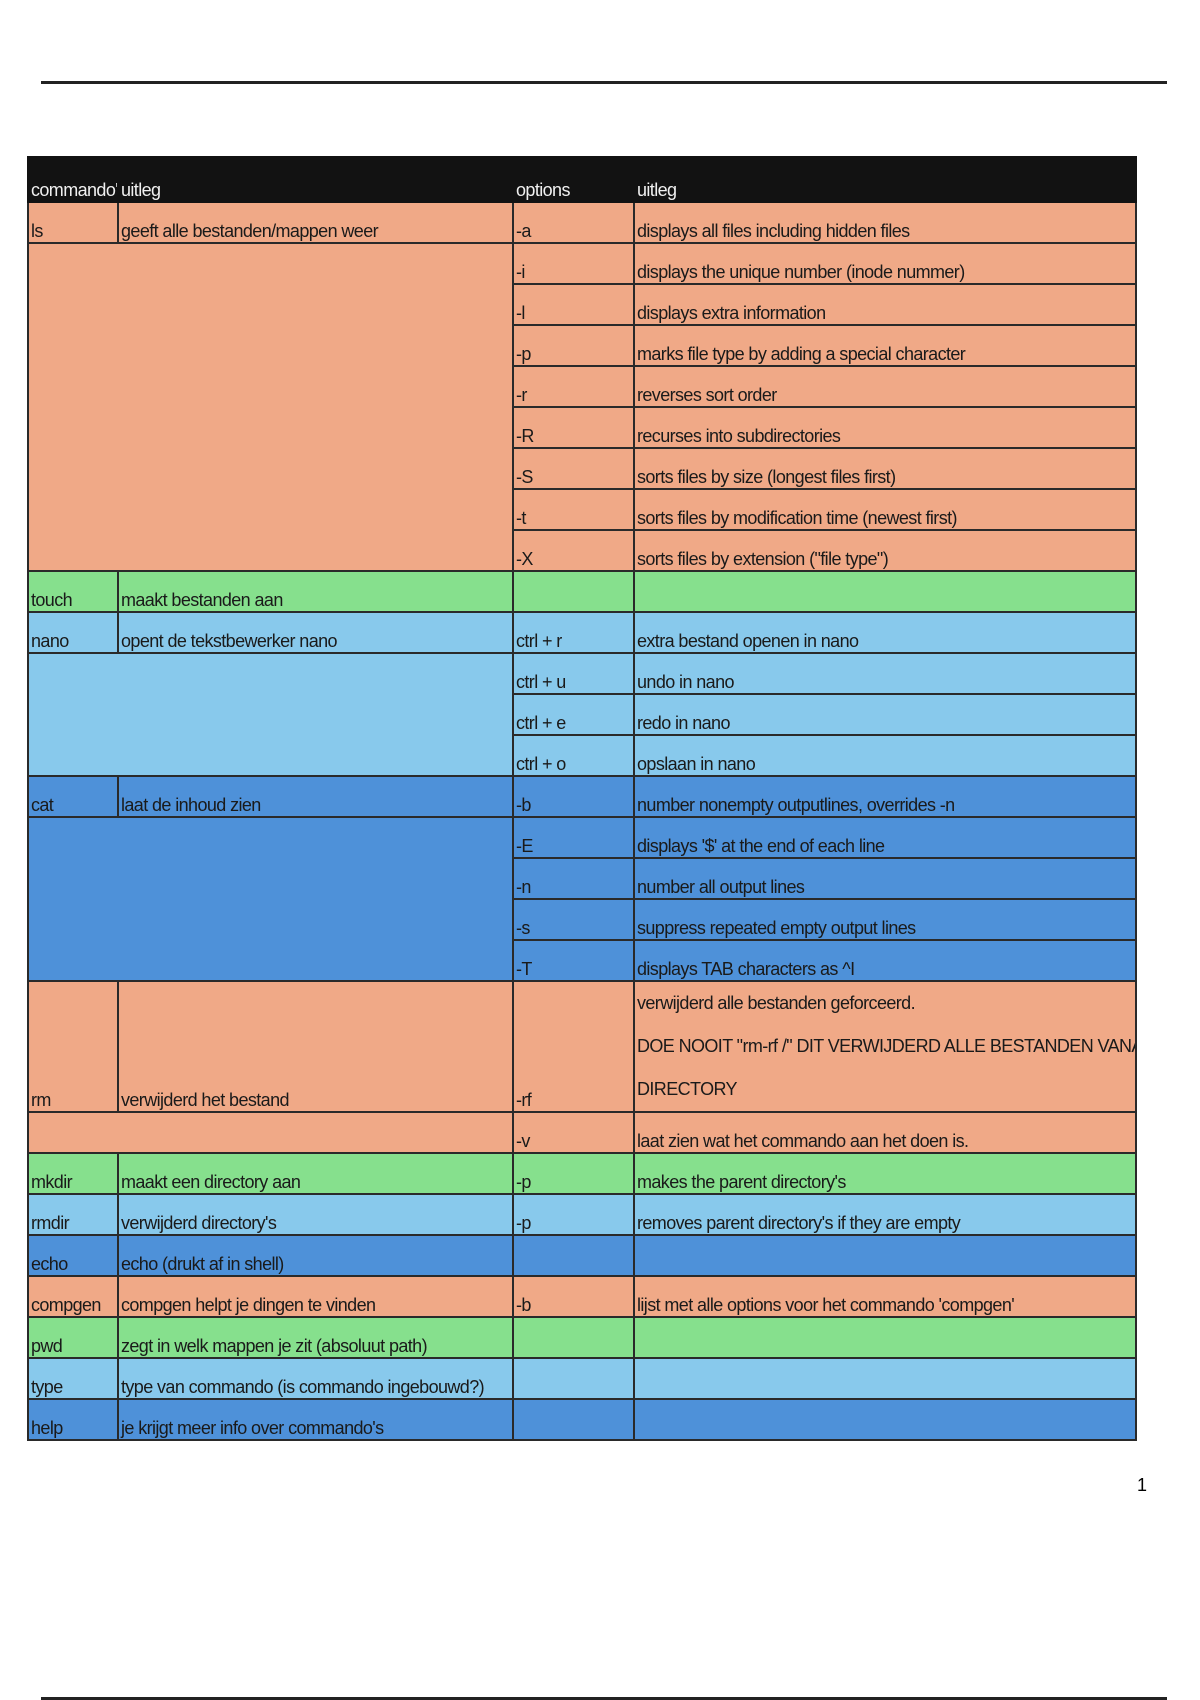 Image resolution: width=1200 pixels, height=1700 pixels. Describe the element at coordinates (885, 673) in the screenshot. I see `option-description: undo in nano` at that location.